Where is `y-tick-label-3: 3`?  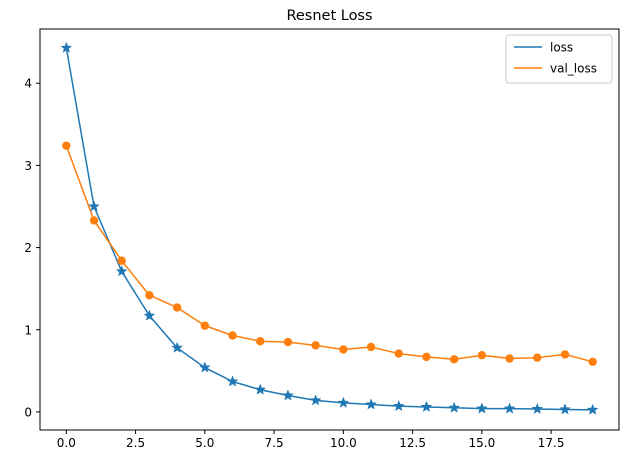 y-tick-label-3: 3 is located at coordinates (28, 166).